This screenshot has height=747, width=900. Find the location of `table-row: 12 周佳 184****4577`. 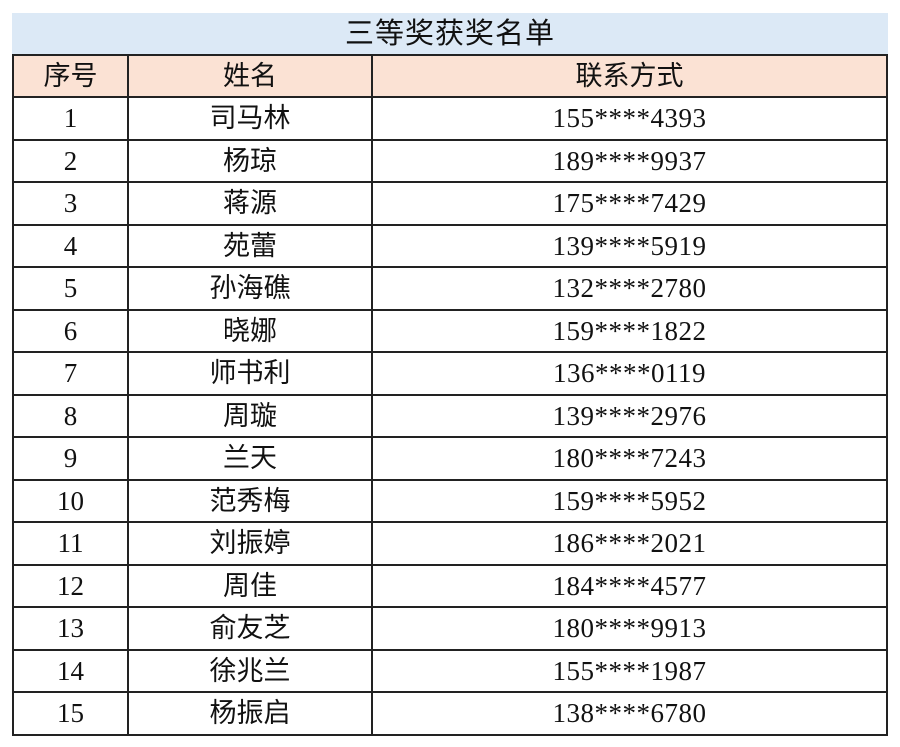

table-row: 12 周佳 184****4577 is located at coordinates (450, 585).